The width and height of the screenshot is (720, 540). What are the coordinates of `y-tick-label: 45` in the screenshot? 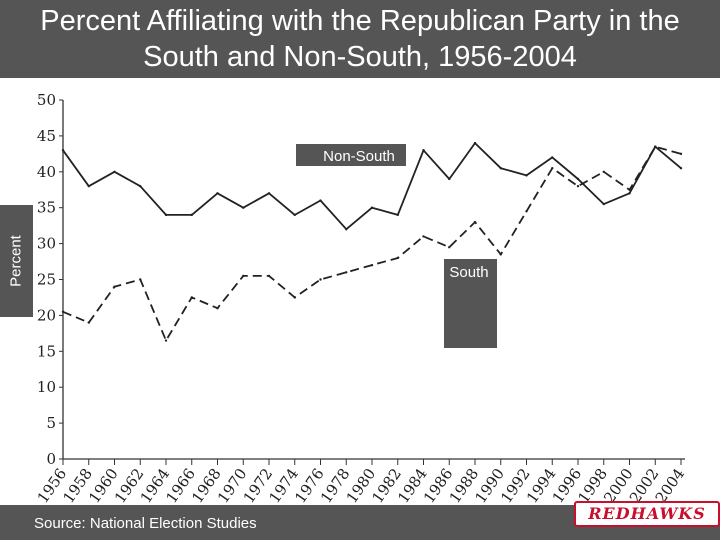 It's located at (46, 136).